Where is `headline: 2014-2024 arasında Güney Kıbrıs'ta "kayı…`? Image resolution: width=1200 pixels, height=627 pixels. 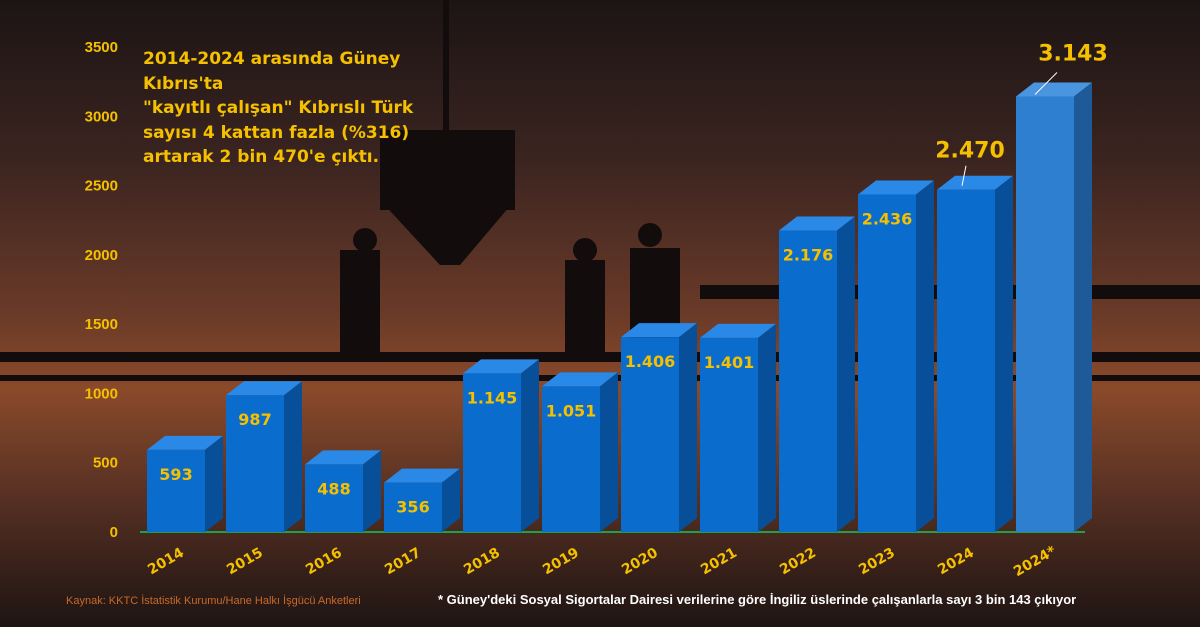
headline: 2014-2024 arasında Güney Kıbrıs'ta "kayı… is located at coordinates (278, 108).